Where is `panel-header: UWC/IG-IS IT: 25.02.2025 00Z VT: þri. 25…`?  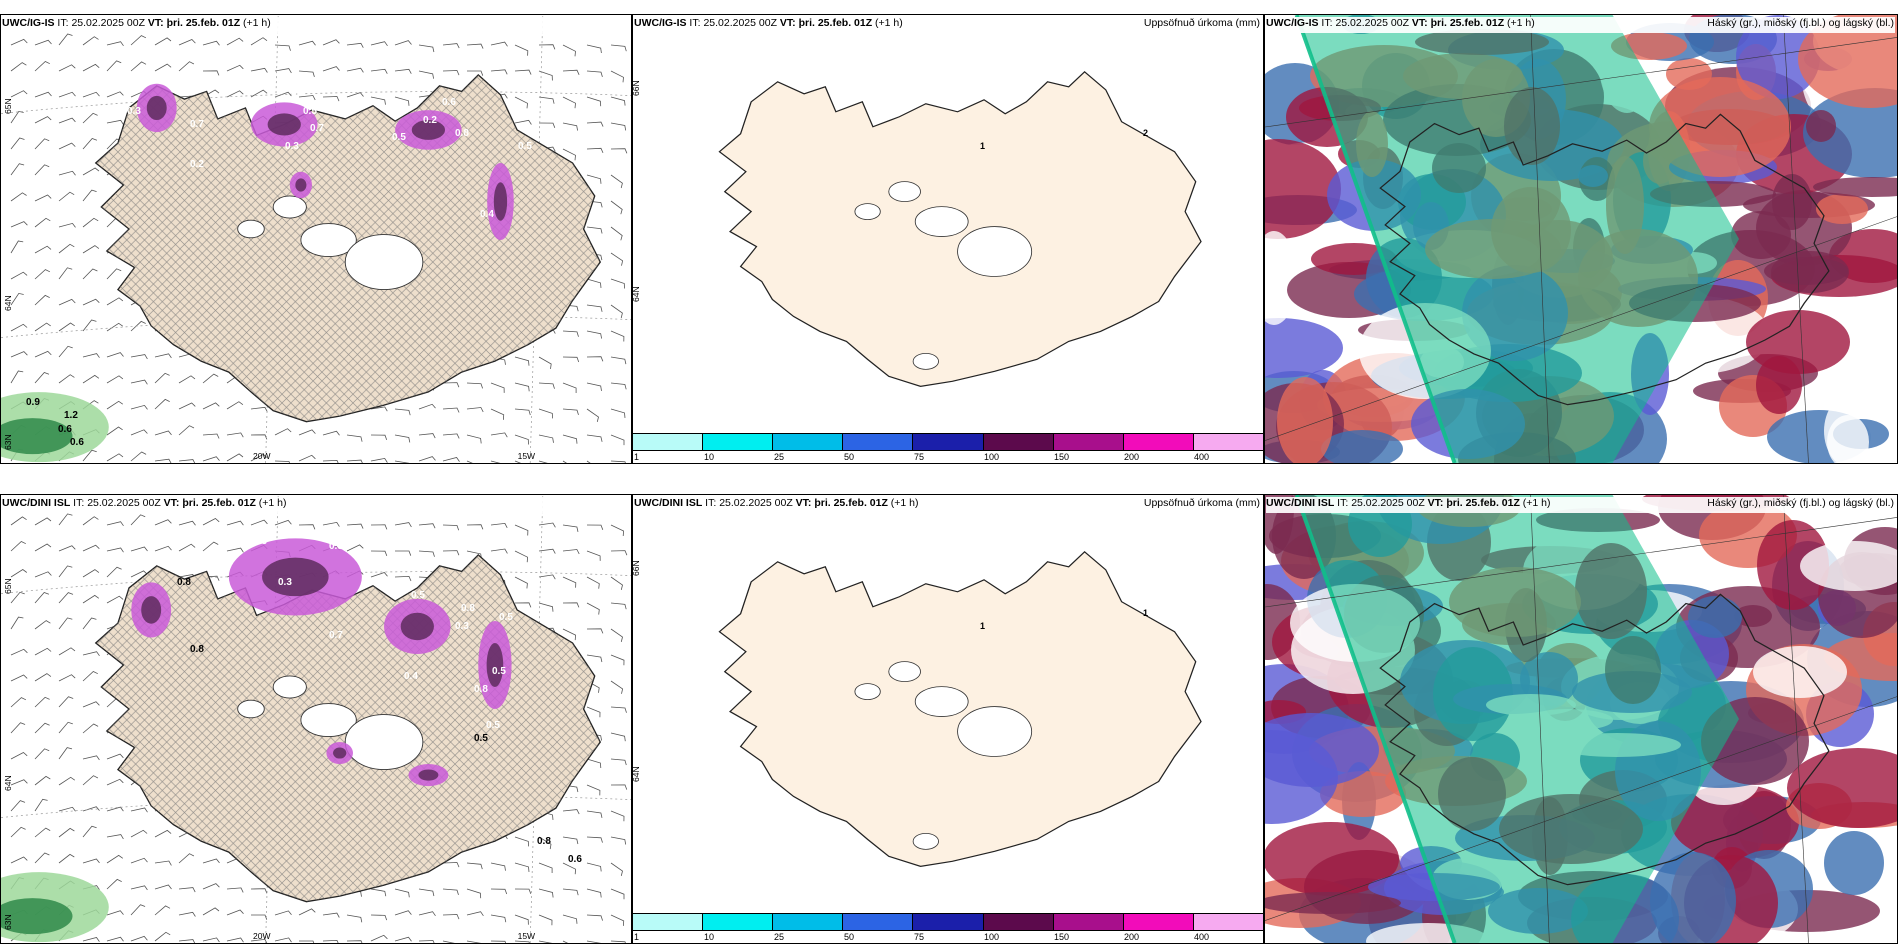 panel-header: UWC/IG-IS IT: 25.02.2025 00Z VT: þri. 25… is located at coordinates (947, 25).